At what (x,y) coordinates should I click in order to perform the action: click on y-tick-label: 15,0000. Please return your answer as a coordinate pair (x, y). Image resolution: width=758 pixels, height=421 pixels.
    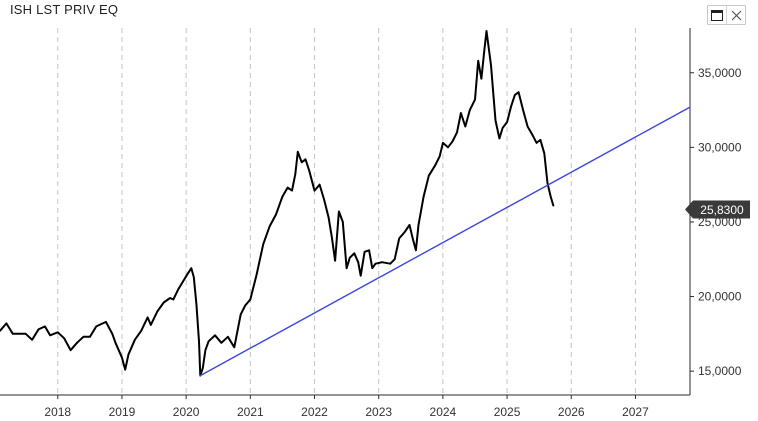
    Looking at the image, I should click on (720, 371).